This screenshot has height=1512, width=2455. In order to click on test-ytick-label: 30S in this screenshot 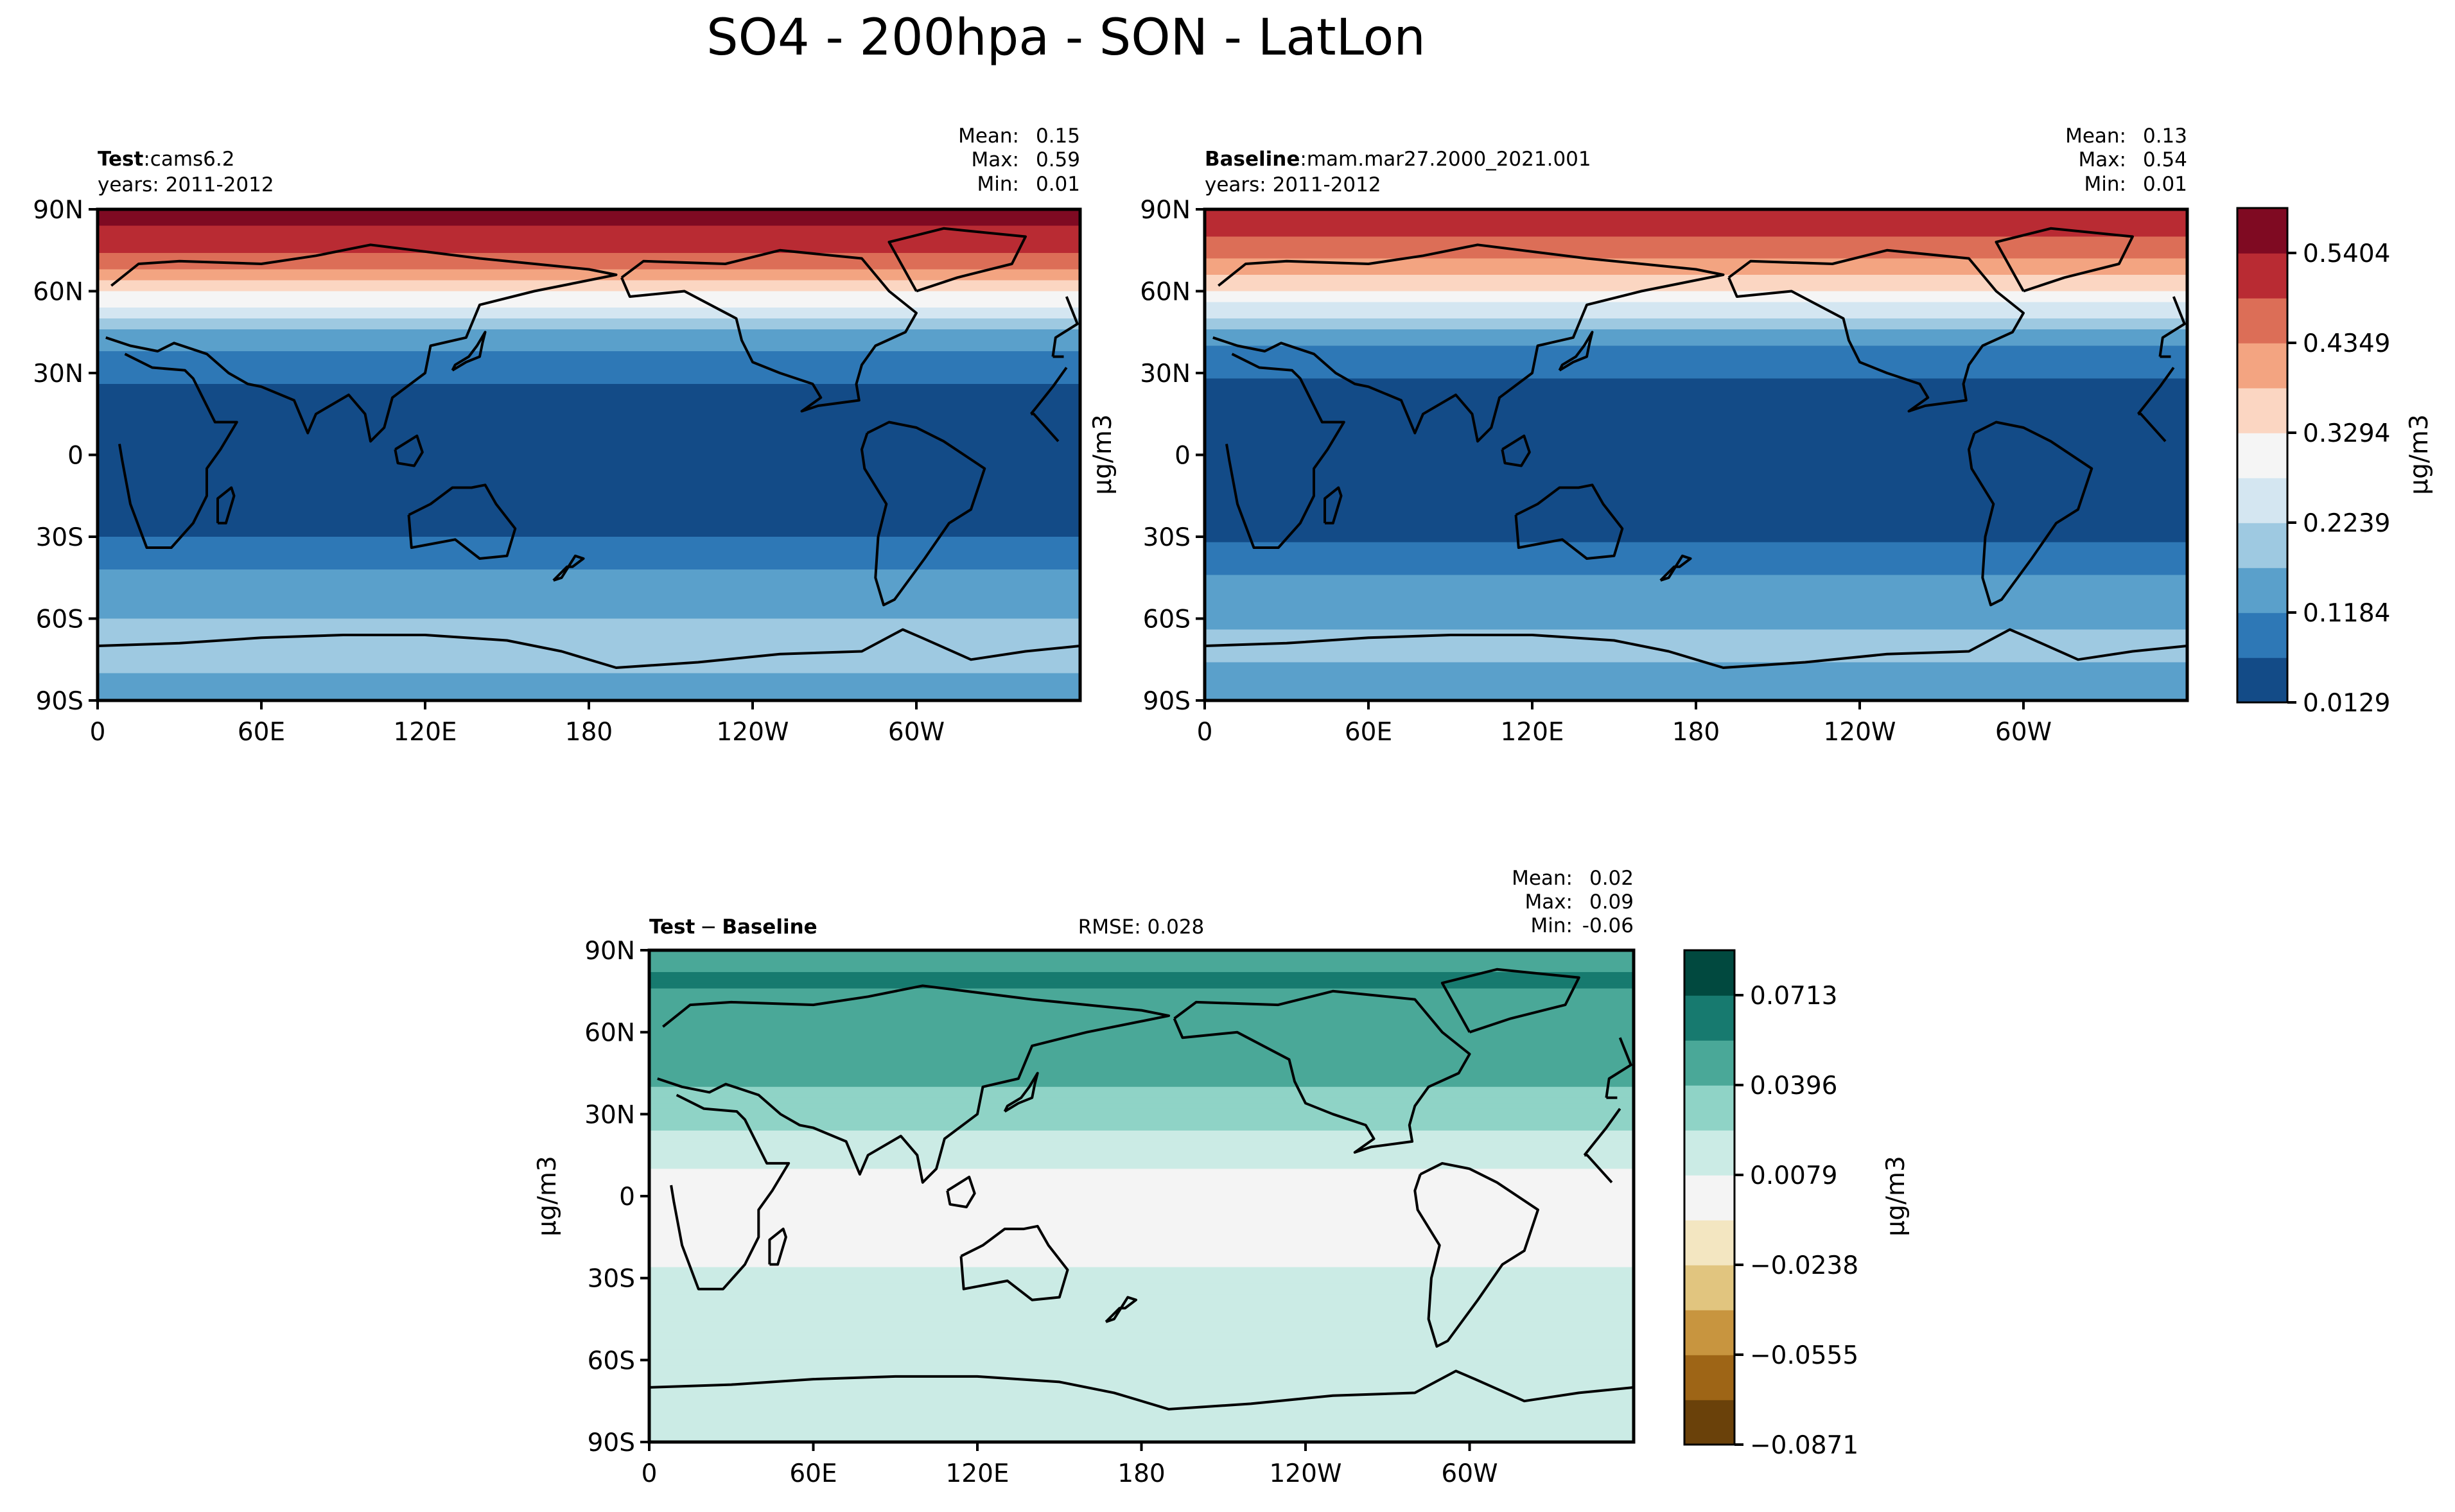, I will do `click(59, 537)`.